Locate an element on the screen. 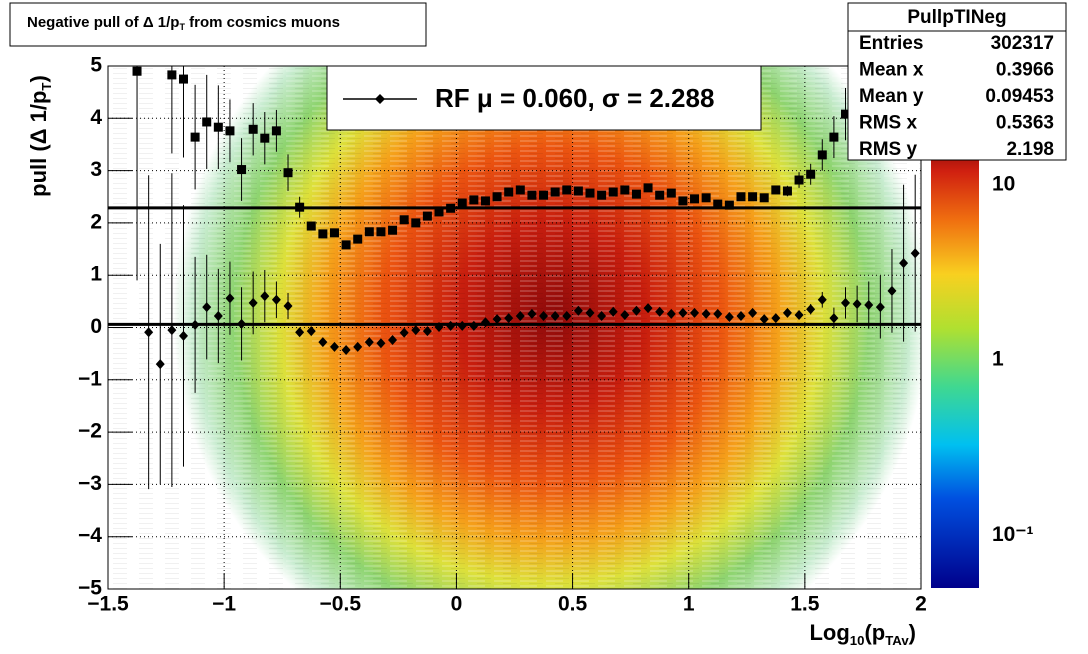 The width and height of the screenshot is (1088, 654). y-tick-label: −1 is located at coordinates (90, 378).